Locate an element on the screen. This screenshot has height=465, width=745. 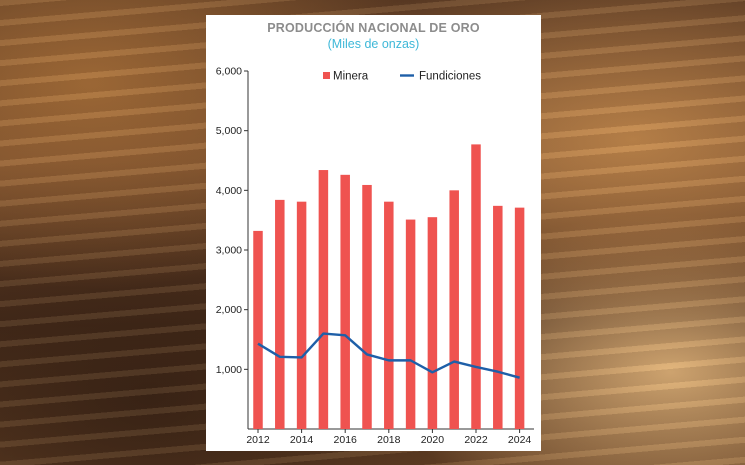
y-tick-label: 6,000 is located at coordinates (229, 72).